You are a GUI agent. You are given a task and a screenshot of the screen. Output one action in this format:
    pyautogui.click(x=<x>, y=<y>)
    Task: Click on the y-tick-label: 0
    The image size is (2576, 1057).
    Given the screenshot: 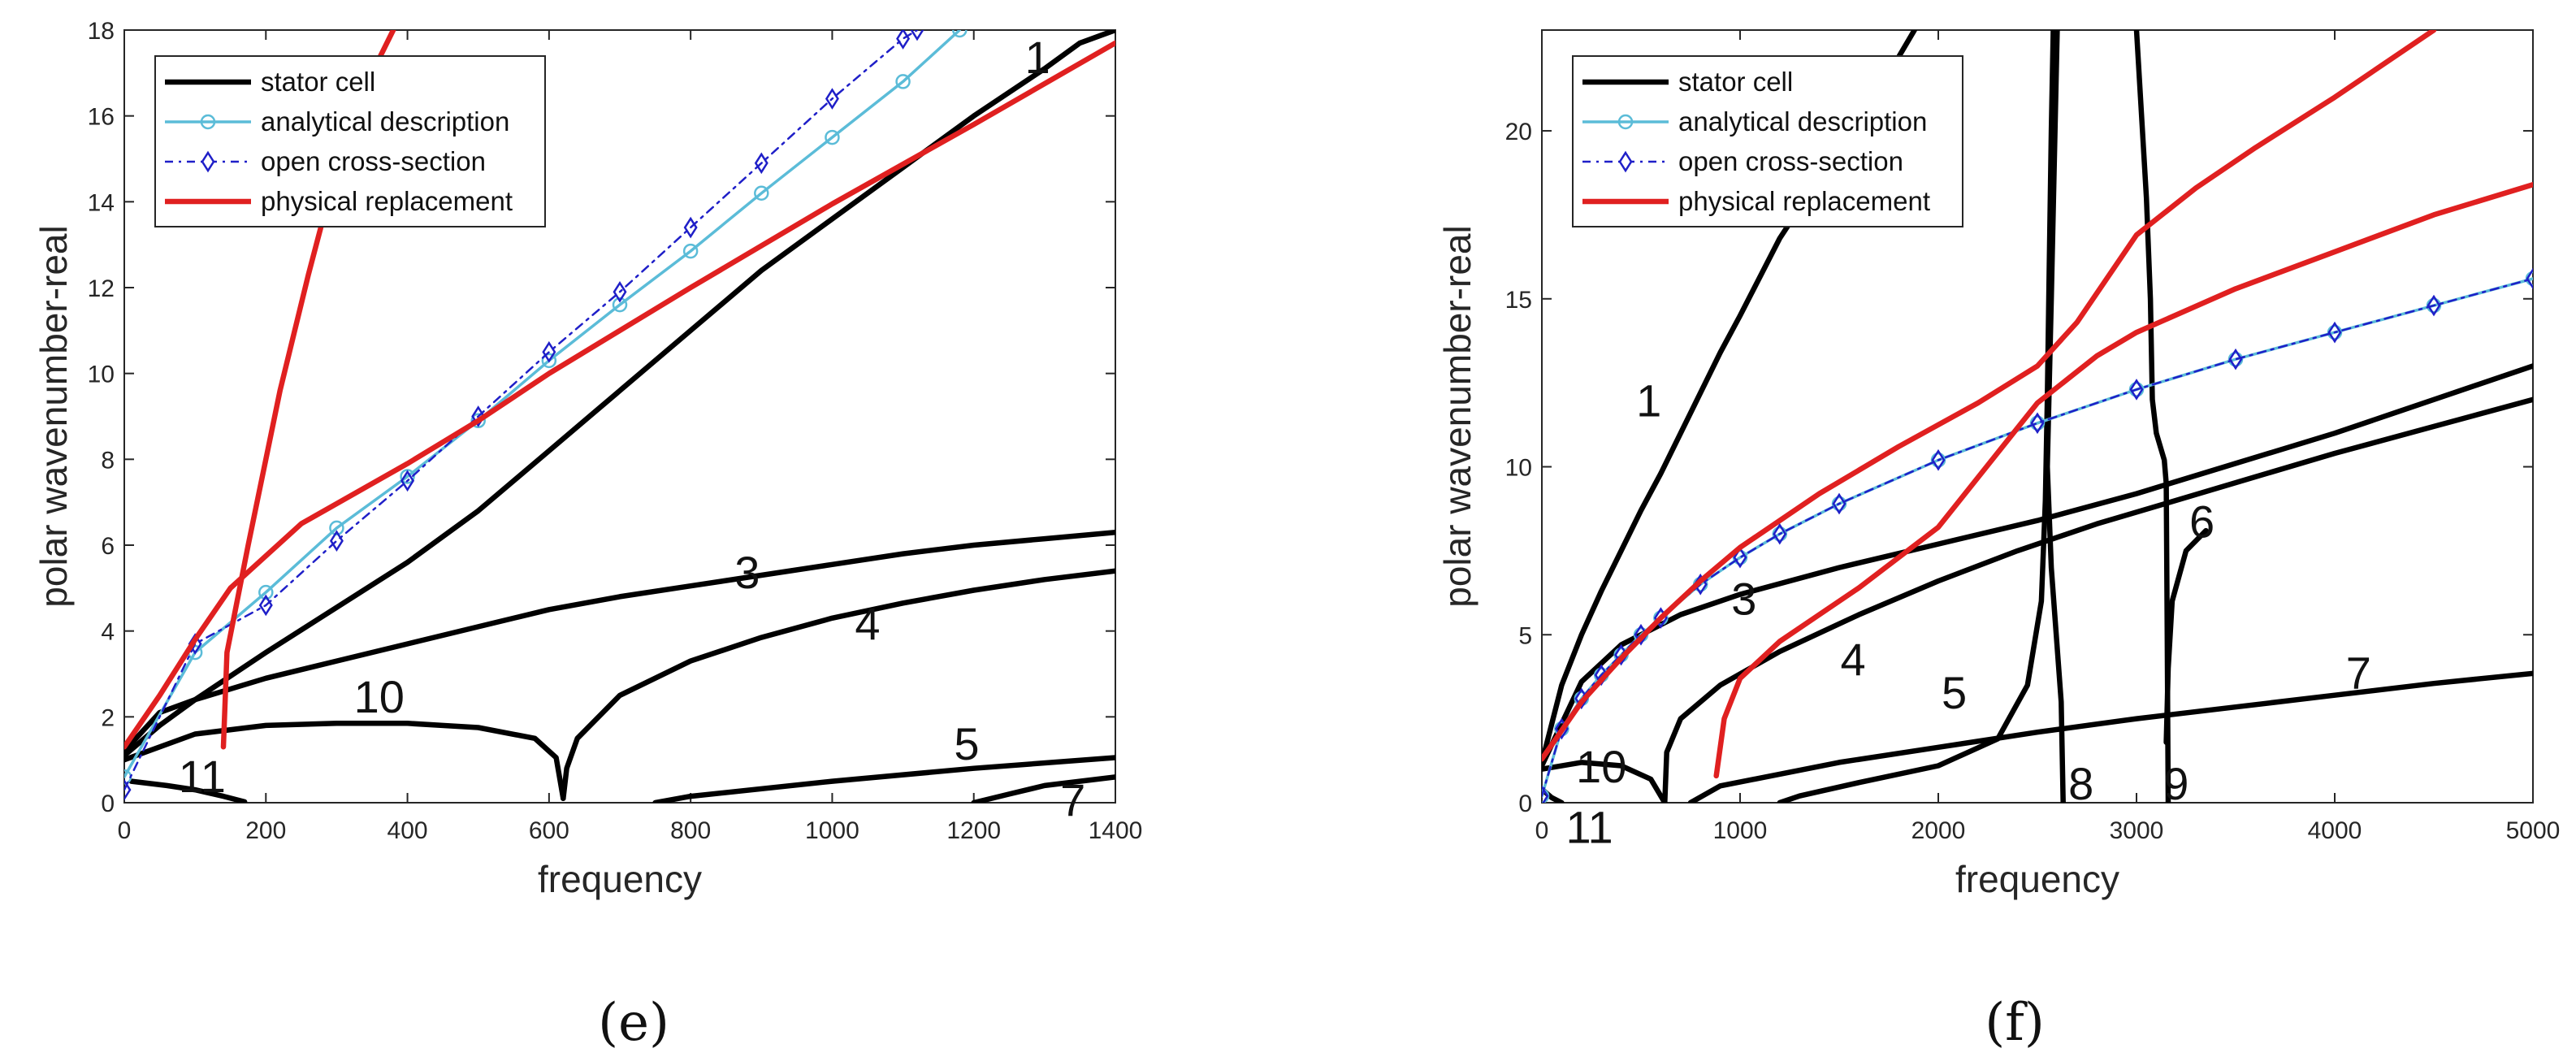 What is the action you would take?
    pyautogui.click(x=1525, y=804)
    